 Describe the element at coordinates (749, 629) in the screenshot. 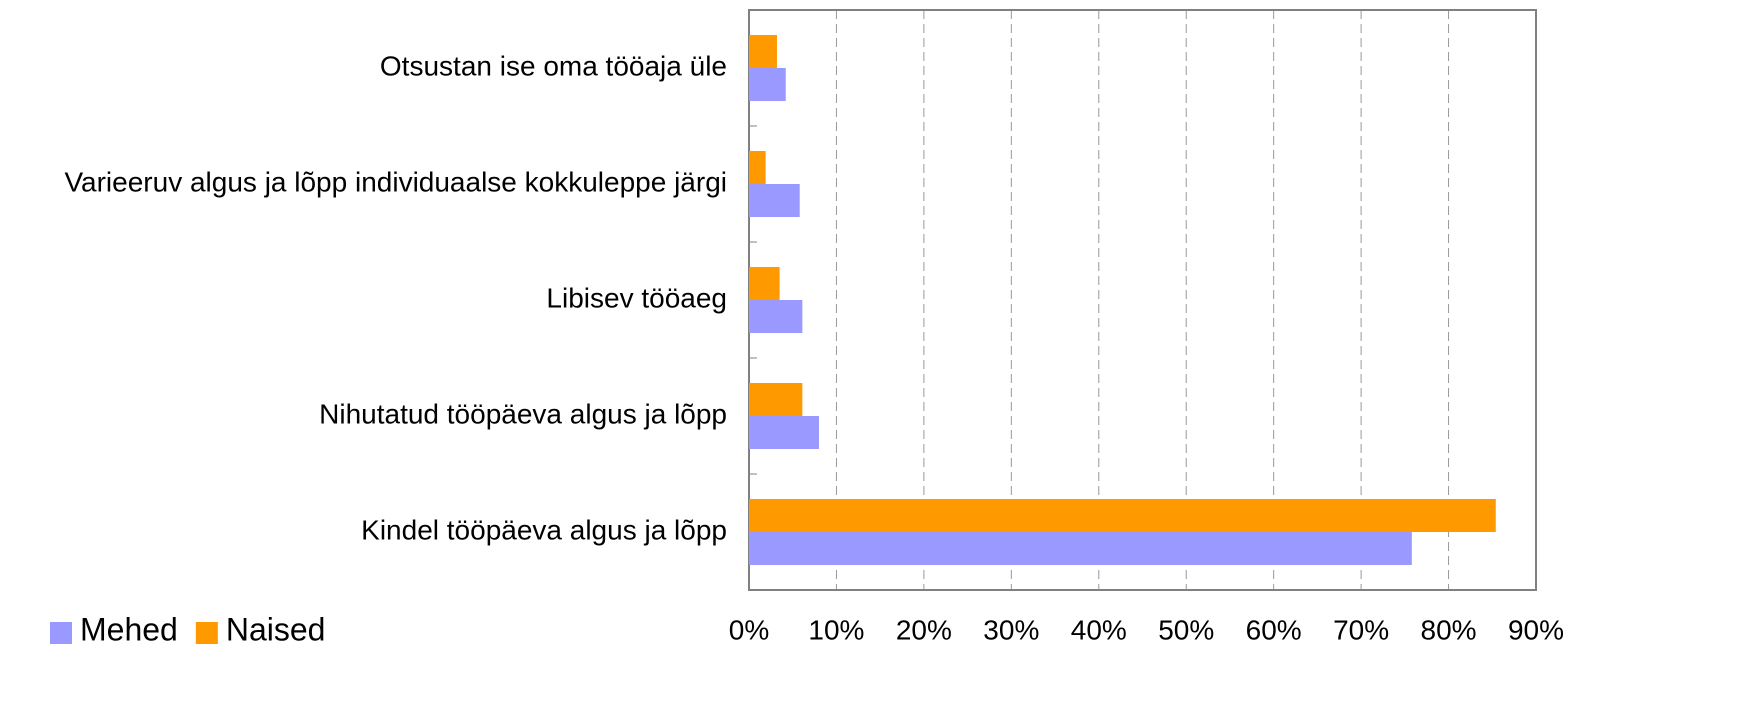

I see `x-tick-label: 0%` at that location.